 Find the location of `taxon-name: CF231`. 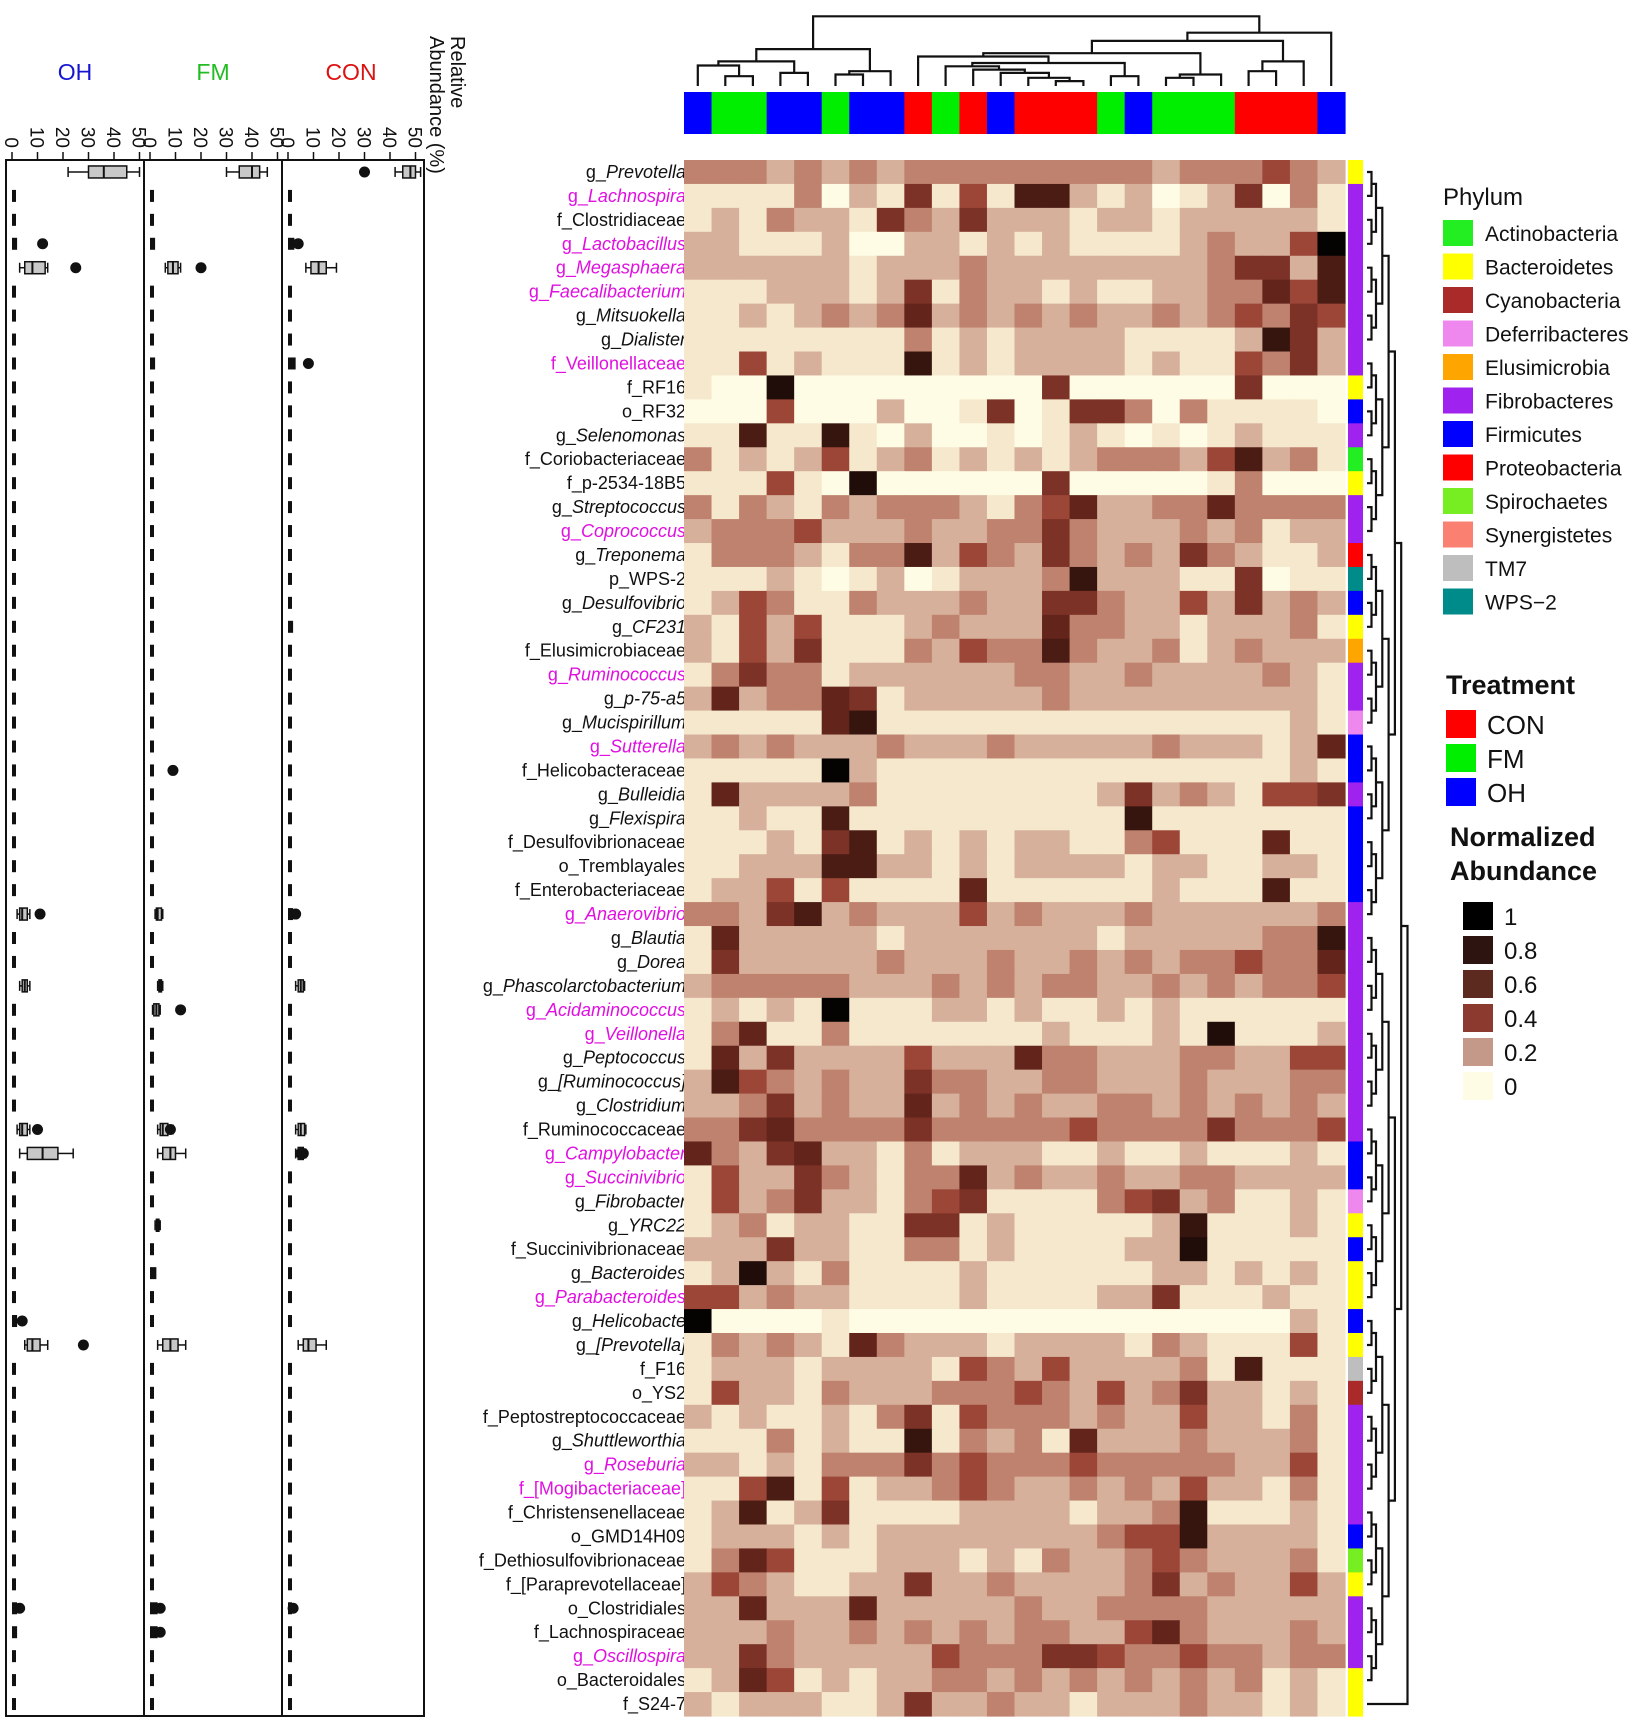

taxon-name: CF231 is located at coordinates (659, 627).